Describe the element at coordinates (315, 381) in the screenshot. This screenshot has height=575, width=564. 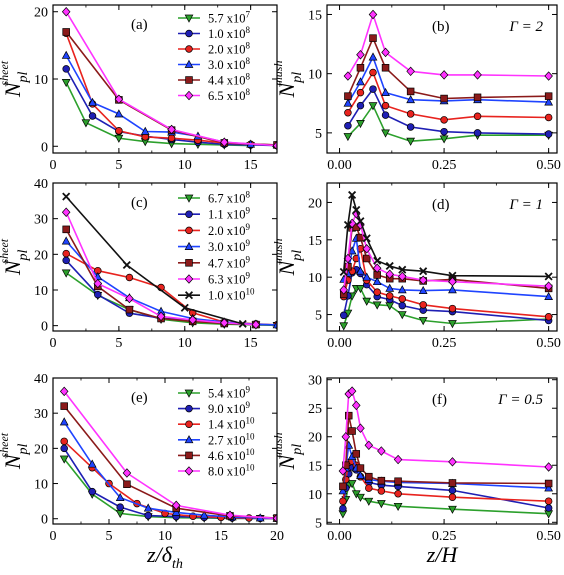
I see `y-tick-label: 30` at that location.